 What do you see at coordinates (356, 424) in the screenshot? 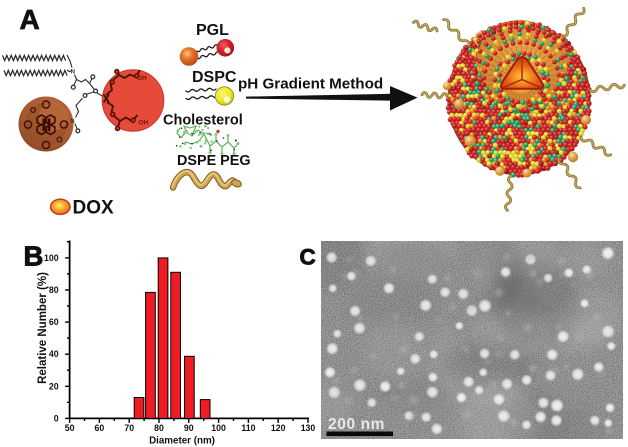
I see `svg-text: 200 nm` at bounding box center [356, 424].